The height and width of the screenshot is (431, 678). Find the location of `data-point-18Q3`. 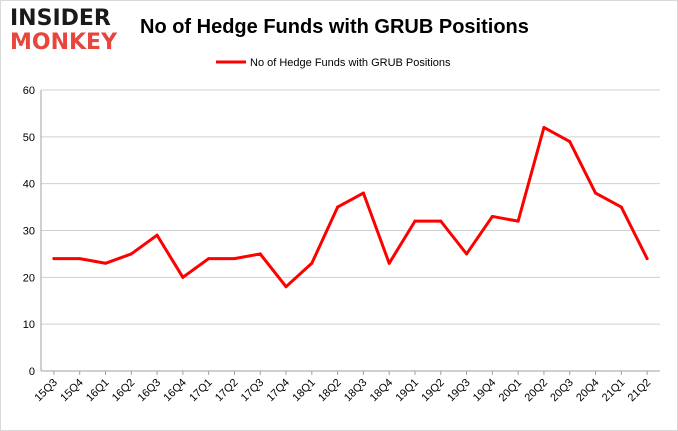

data-point-18Q3 is located at coordinates (363, 193).